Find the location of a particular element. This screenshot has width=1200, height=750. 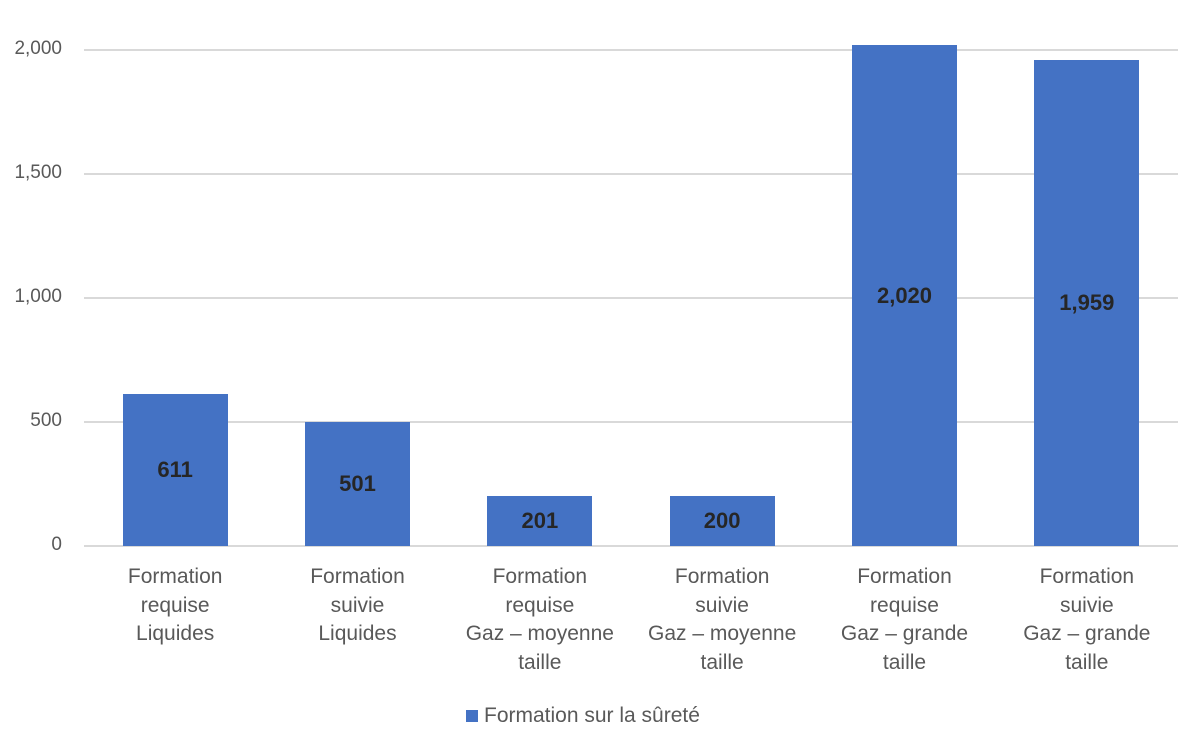

data-label: 201 is located at coordinates (540, 521).